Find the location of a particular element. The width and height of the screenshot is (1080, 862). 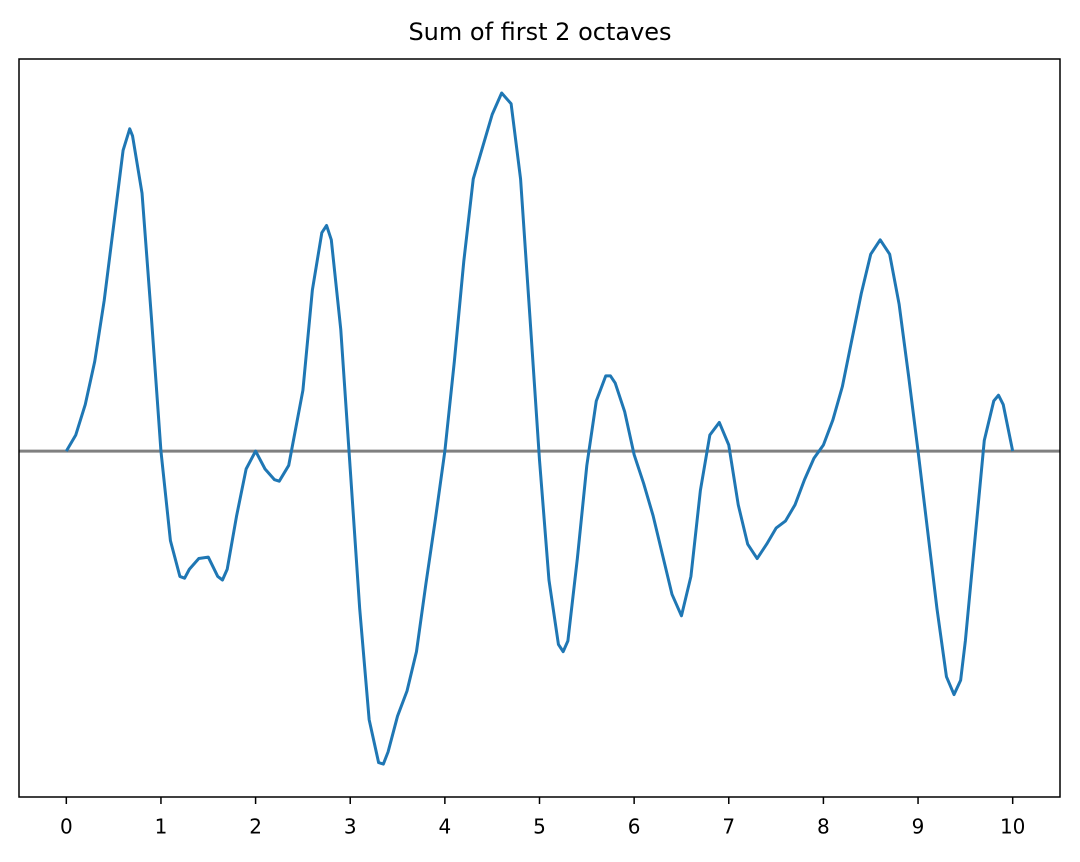

x-tick-label: 0 is located at coordinates (66, 827).